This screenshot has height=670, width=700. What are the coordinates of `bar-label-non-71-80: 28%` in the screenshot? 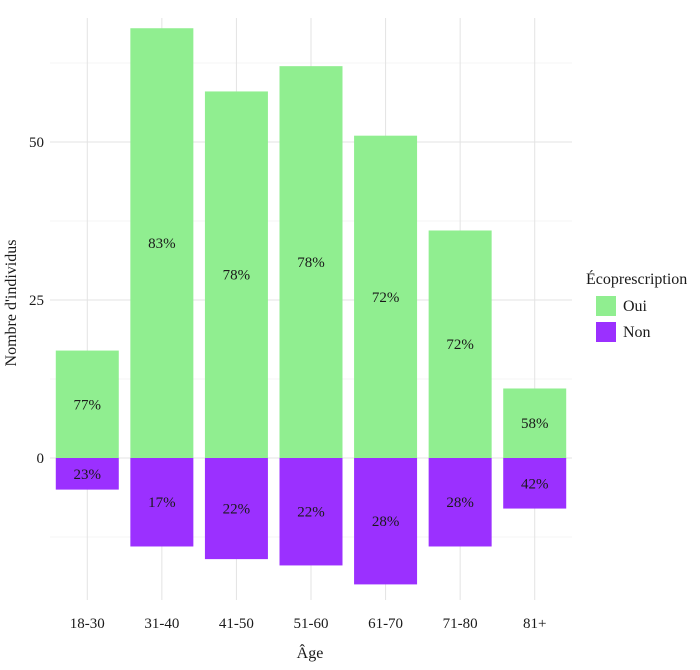 It's located at (460, 503).